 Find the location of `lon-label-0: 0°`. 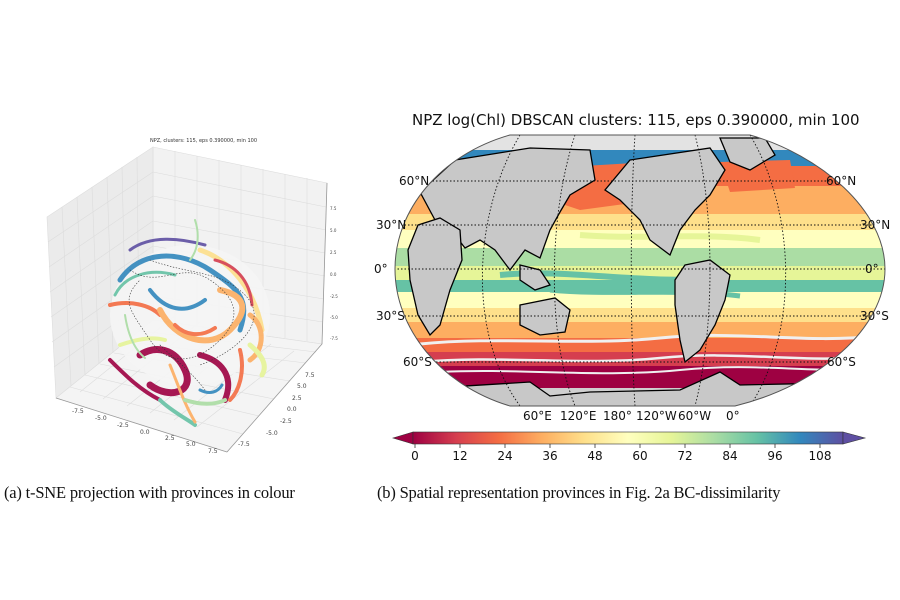

lon-label-0: 0° is located at coordinates (733, 416).